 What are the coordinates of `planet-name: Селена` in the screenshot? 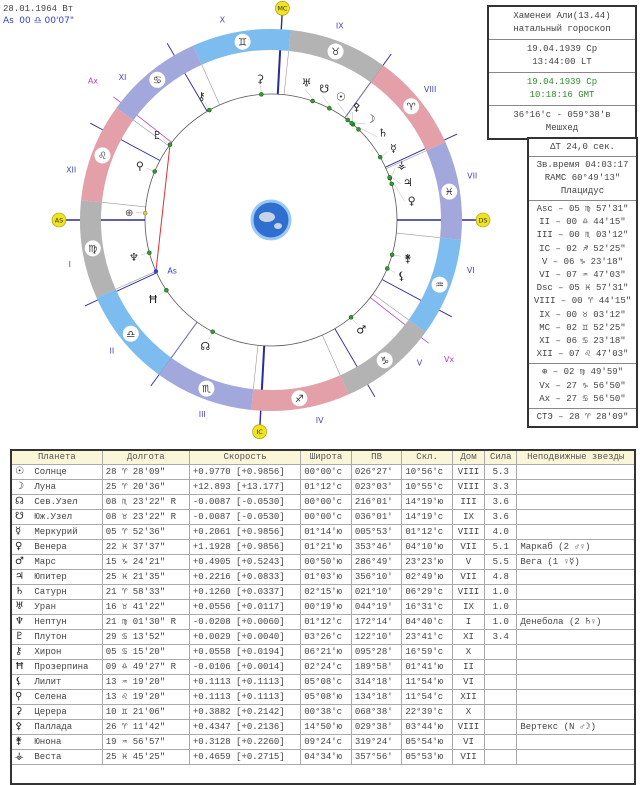 It's located at (50, 697).